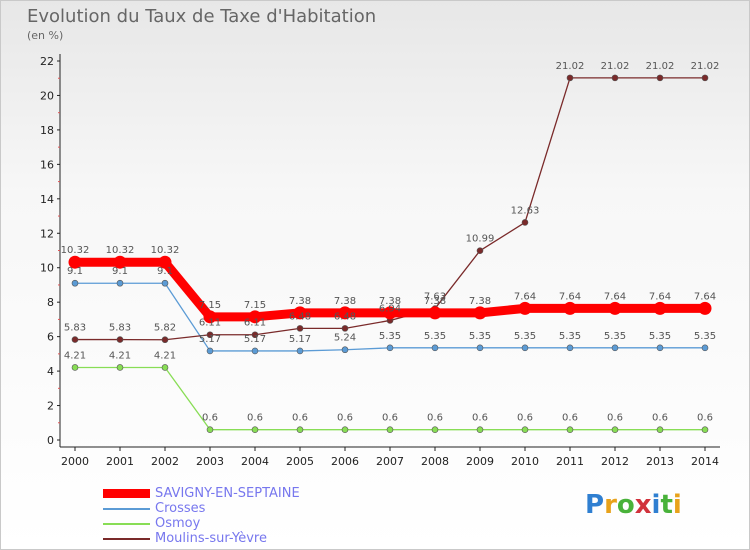  Describe the element at coordinates (45, 35) in the screenshot. I see `chart-subtitle: (en %)` at that location.